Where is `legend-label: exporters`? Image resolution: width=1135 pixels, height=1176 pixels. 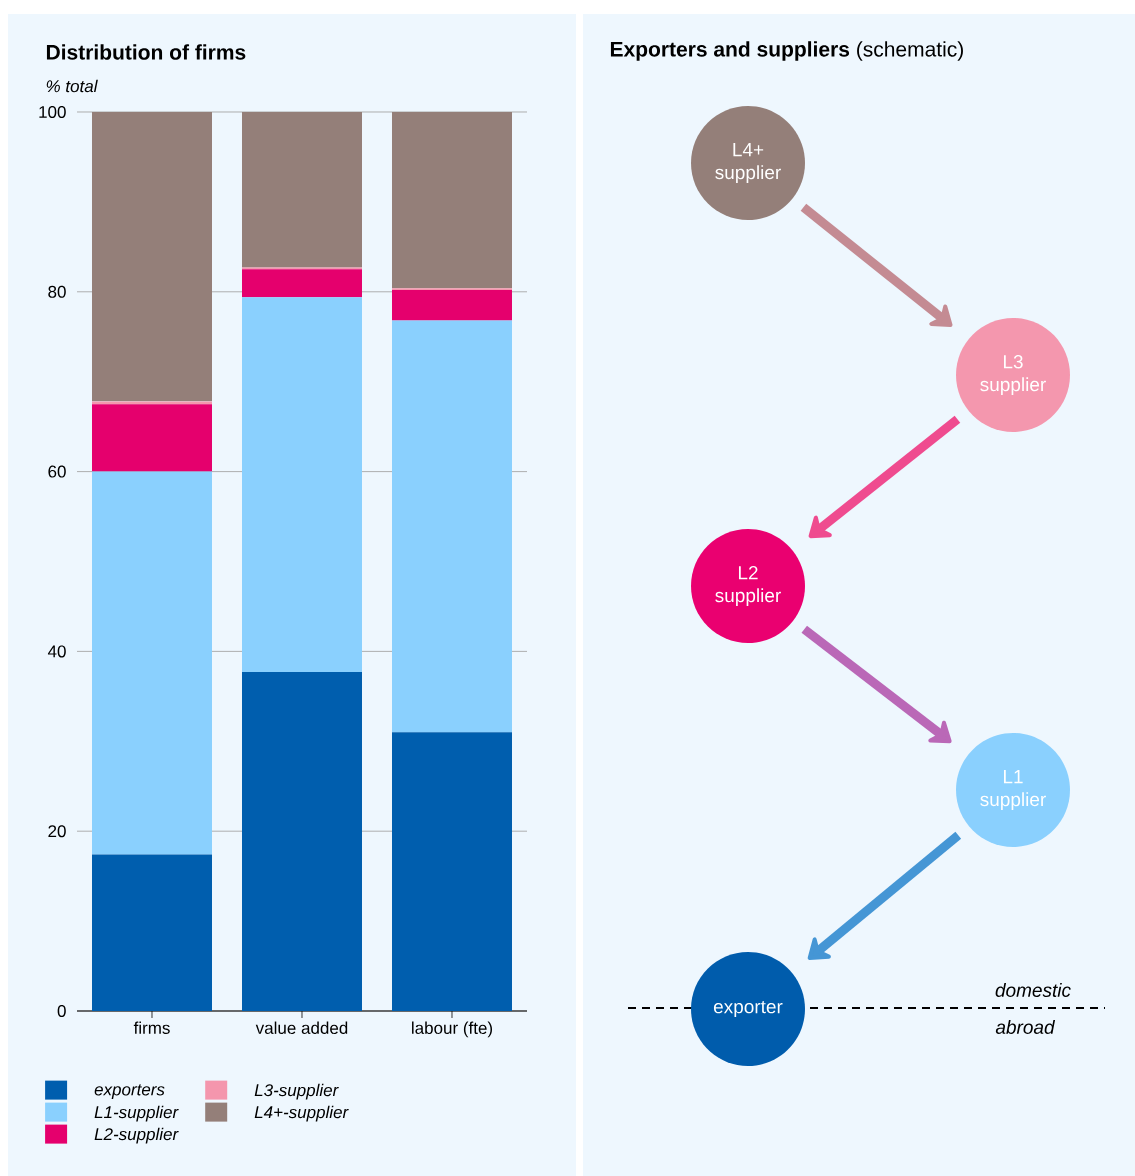
legend-label: exporters is located at coordinates (129, 1091).